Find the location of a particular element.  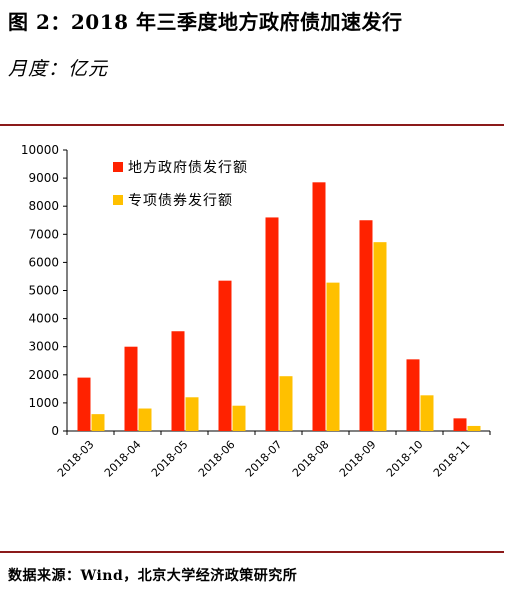

y-tick-label: 8000 is located at coordinates (43, 206).